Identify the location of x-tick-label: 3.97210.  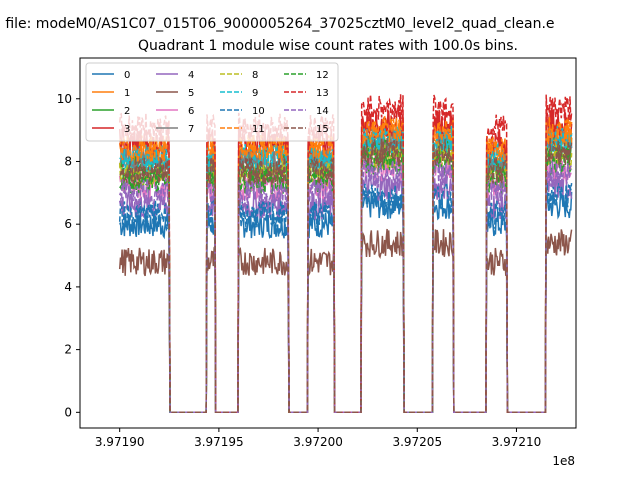
(517, 442).